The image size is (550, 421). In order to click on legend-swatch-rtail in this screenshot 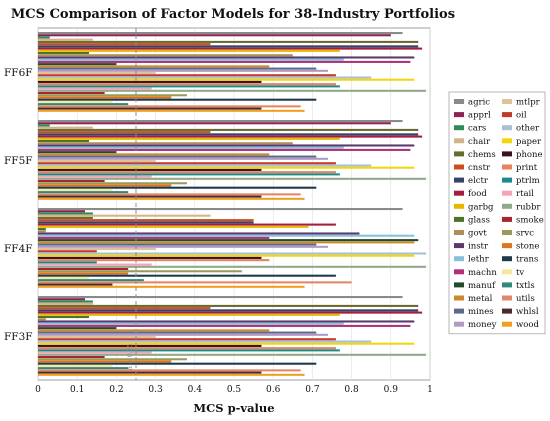, I will do `click(507, 193)`.